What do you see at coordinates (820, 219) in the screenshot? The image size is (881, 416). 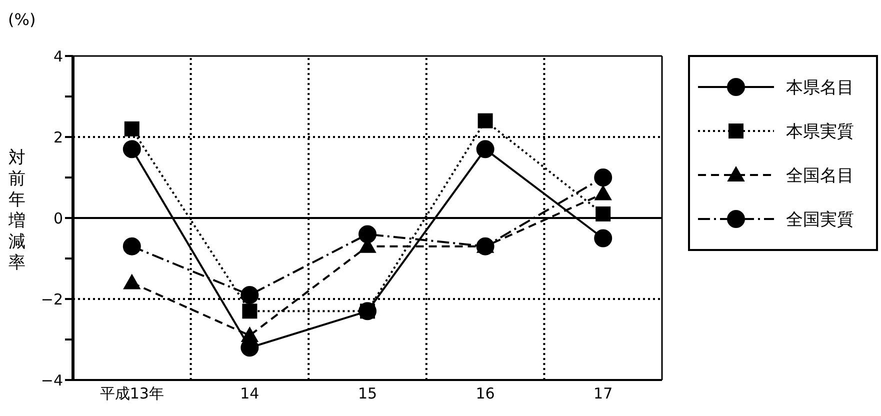 I see `legend-label: 全国実質` at bounding box center [820, 219].